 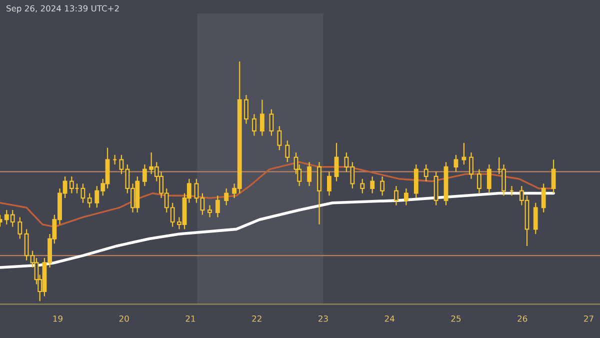 What do you see at coordinates (389, 318) in the screenshot?
I see `x-tick-label: 24` at bounding box center [389, 318].